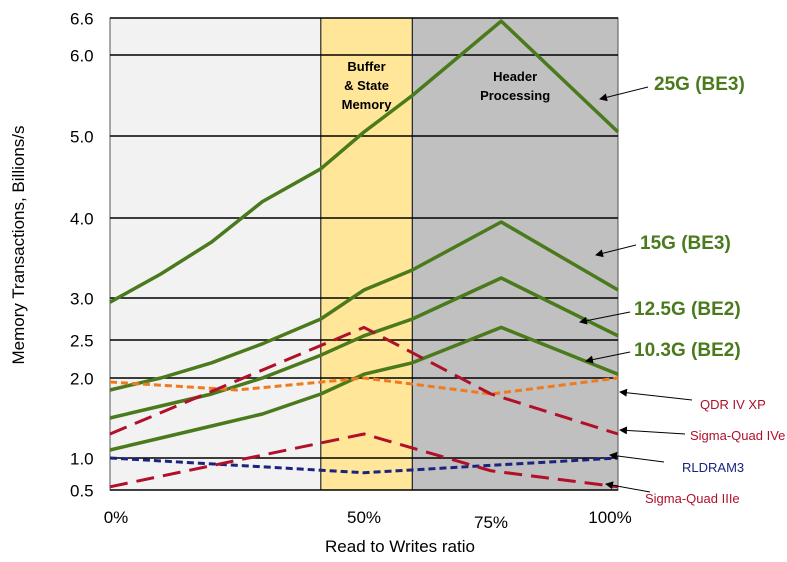 This screenshot has width=787, height=562. What do you see at coordinates (116, 517) in the screenshot?
I see `x-tick-label: 0%` at bounding box center [116, 517].